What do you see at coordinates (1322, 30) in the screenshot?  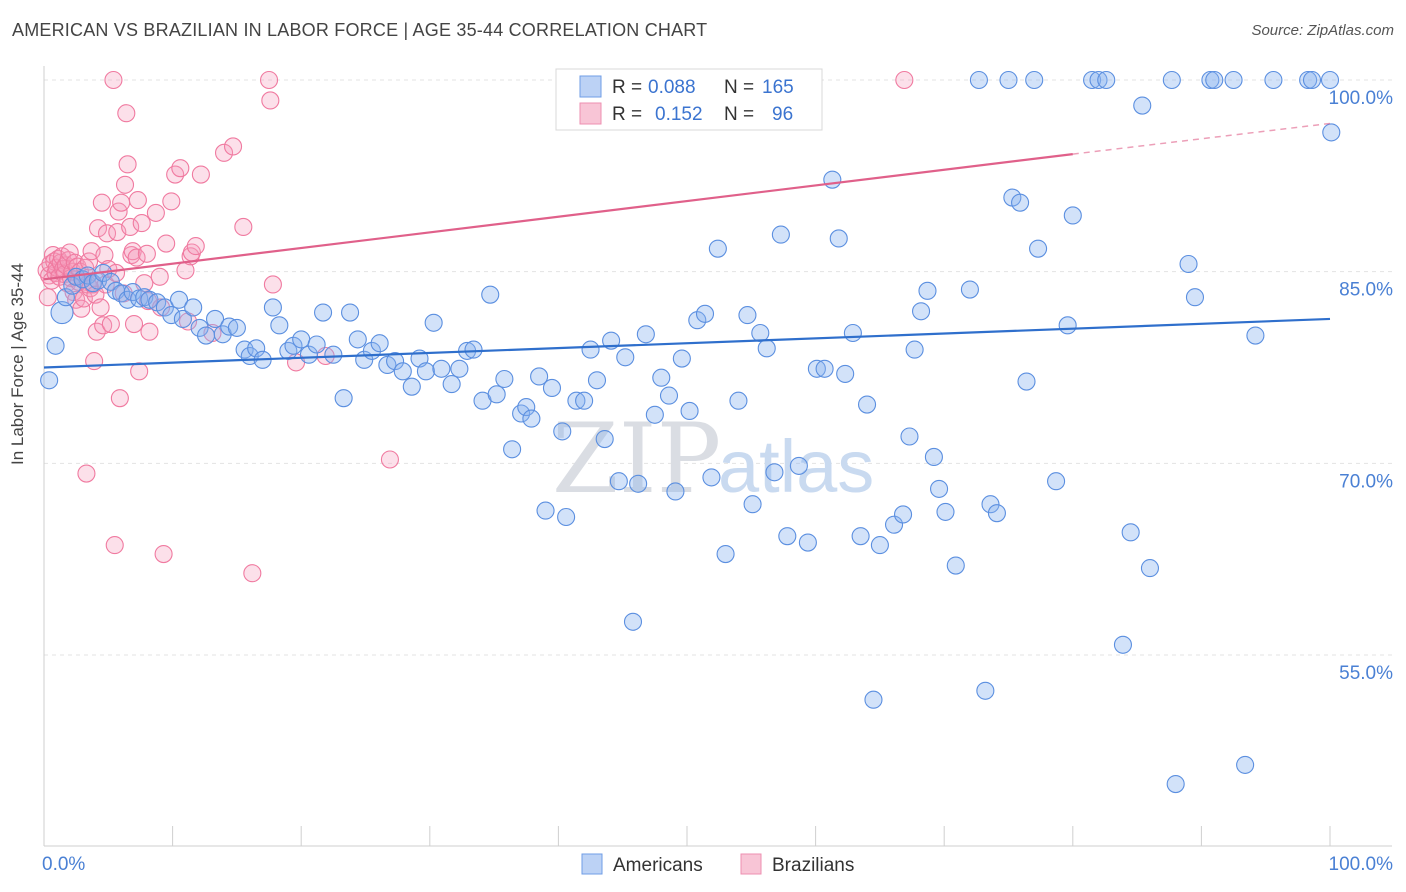 I see `source-credit: Source: ZipAtlas.com` at bounding box center [1322, 30].